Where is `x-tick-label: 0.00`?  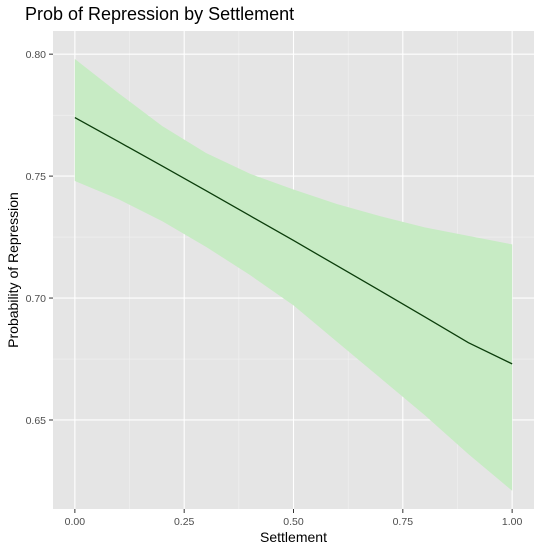
x-tick-label: 0.00 is located at coordinates (75, 522).